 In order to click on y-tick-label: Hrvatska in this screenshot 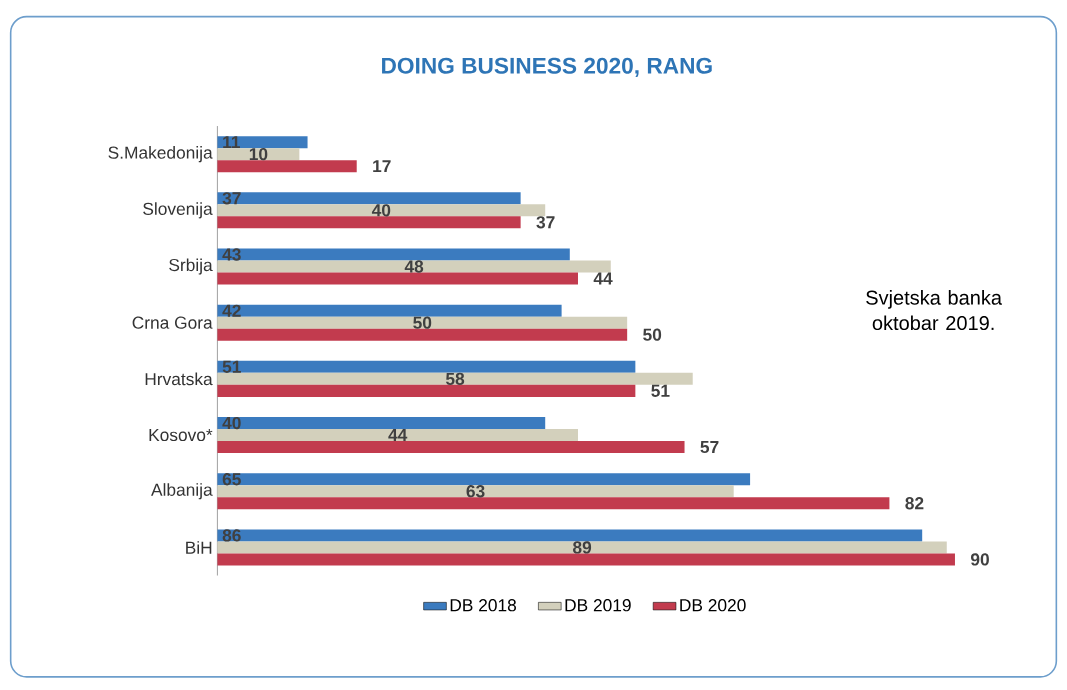, I will do `click(179, 379)`.